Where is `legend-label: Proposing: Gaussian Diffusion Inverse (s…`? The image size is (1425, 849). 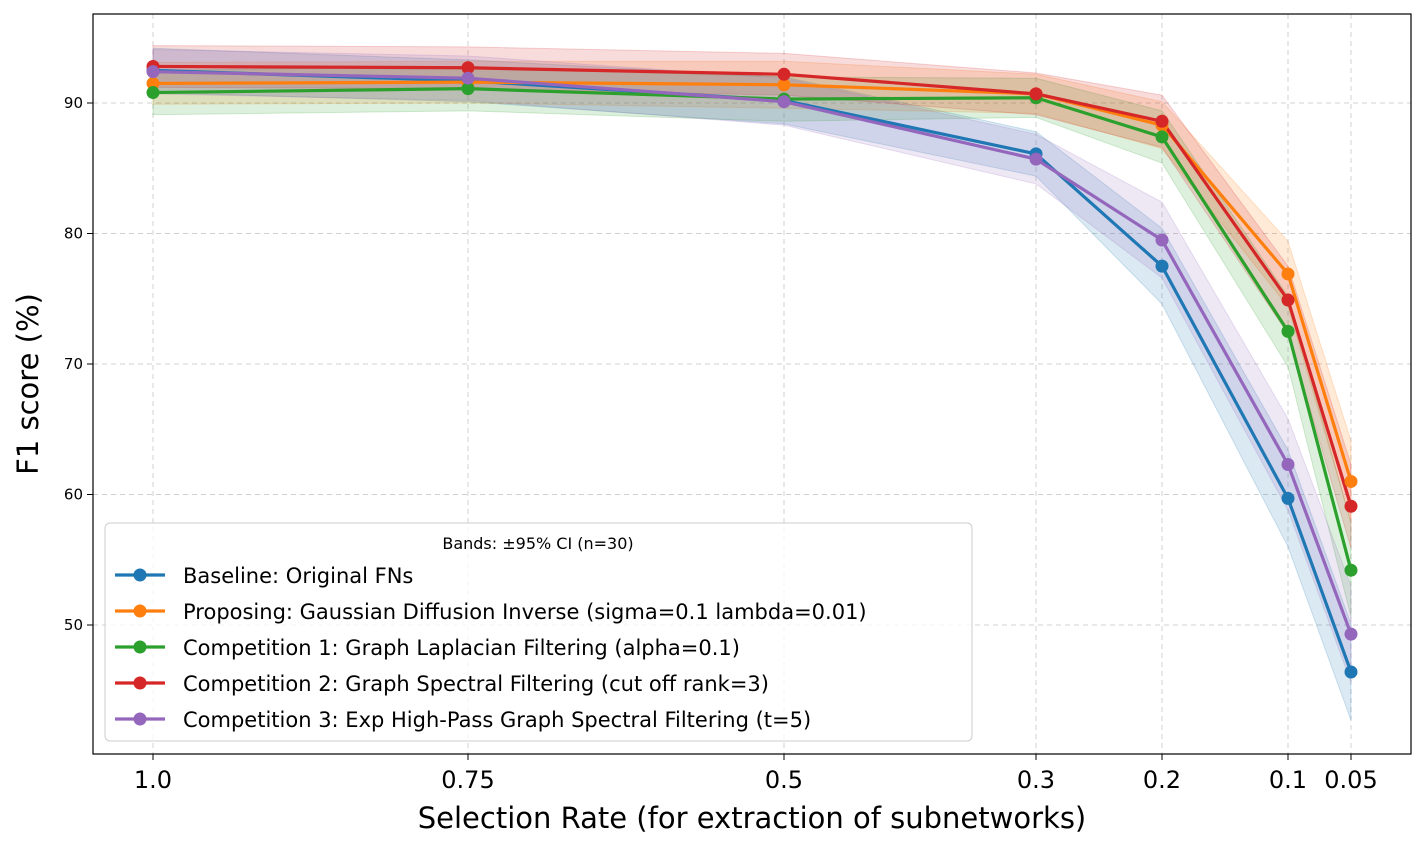
legend-label: Proposing: Gaussian Diffusion Inverse (s… is located at coordinates (525, 612).